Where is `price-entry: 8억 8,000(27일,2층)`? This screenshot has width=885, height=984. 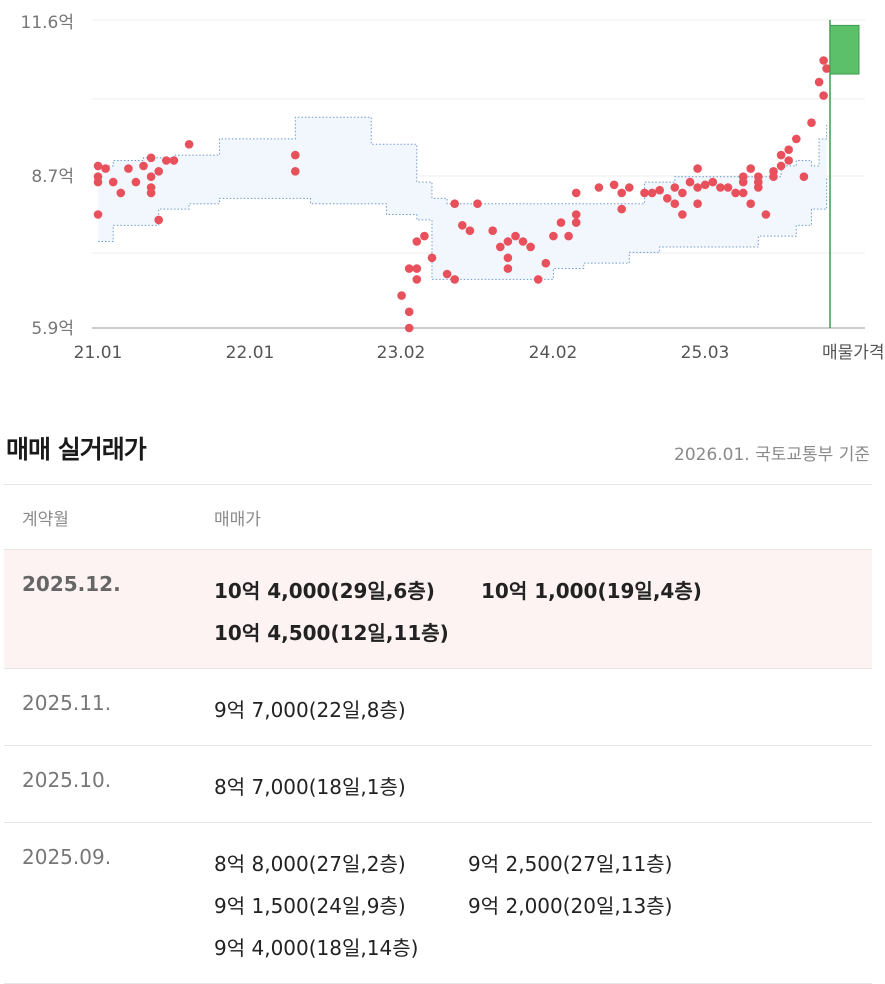
price-entry: 8억 8,000(27일,2층) is located at coordinates (310, 864).